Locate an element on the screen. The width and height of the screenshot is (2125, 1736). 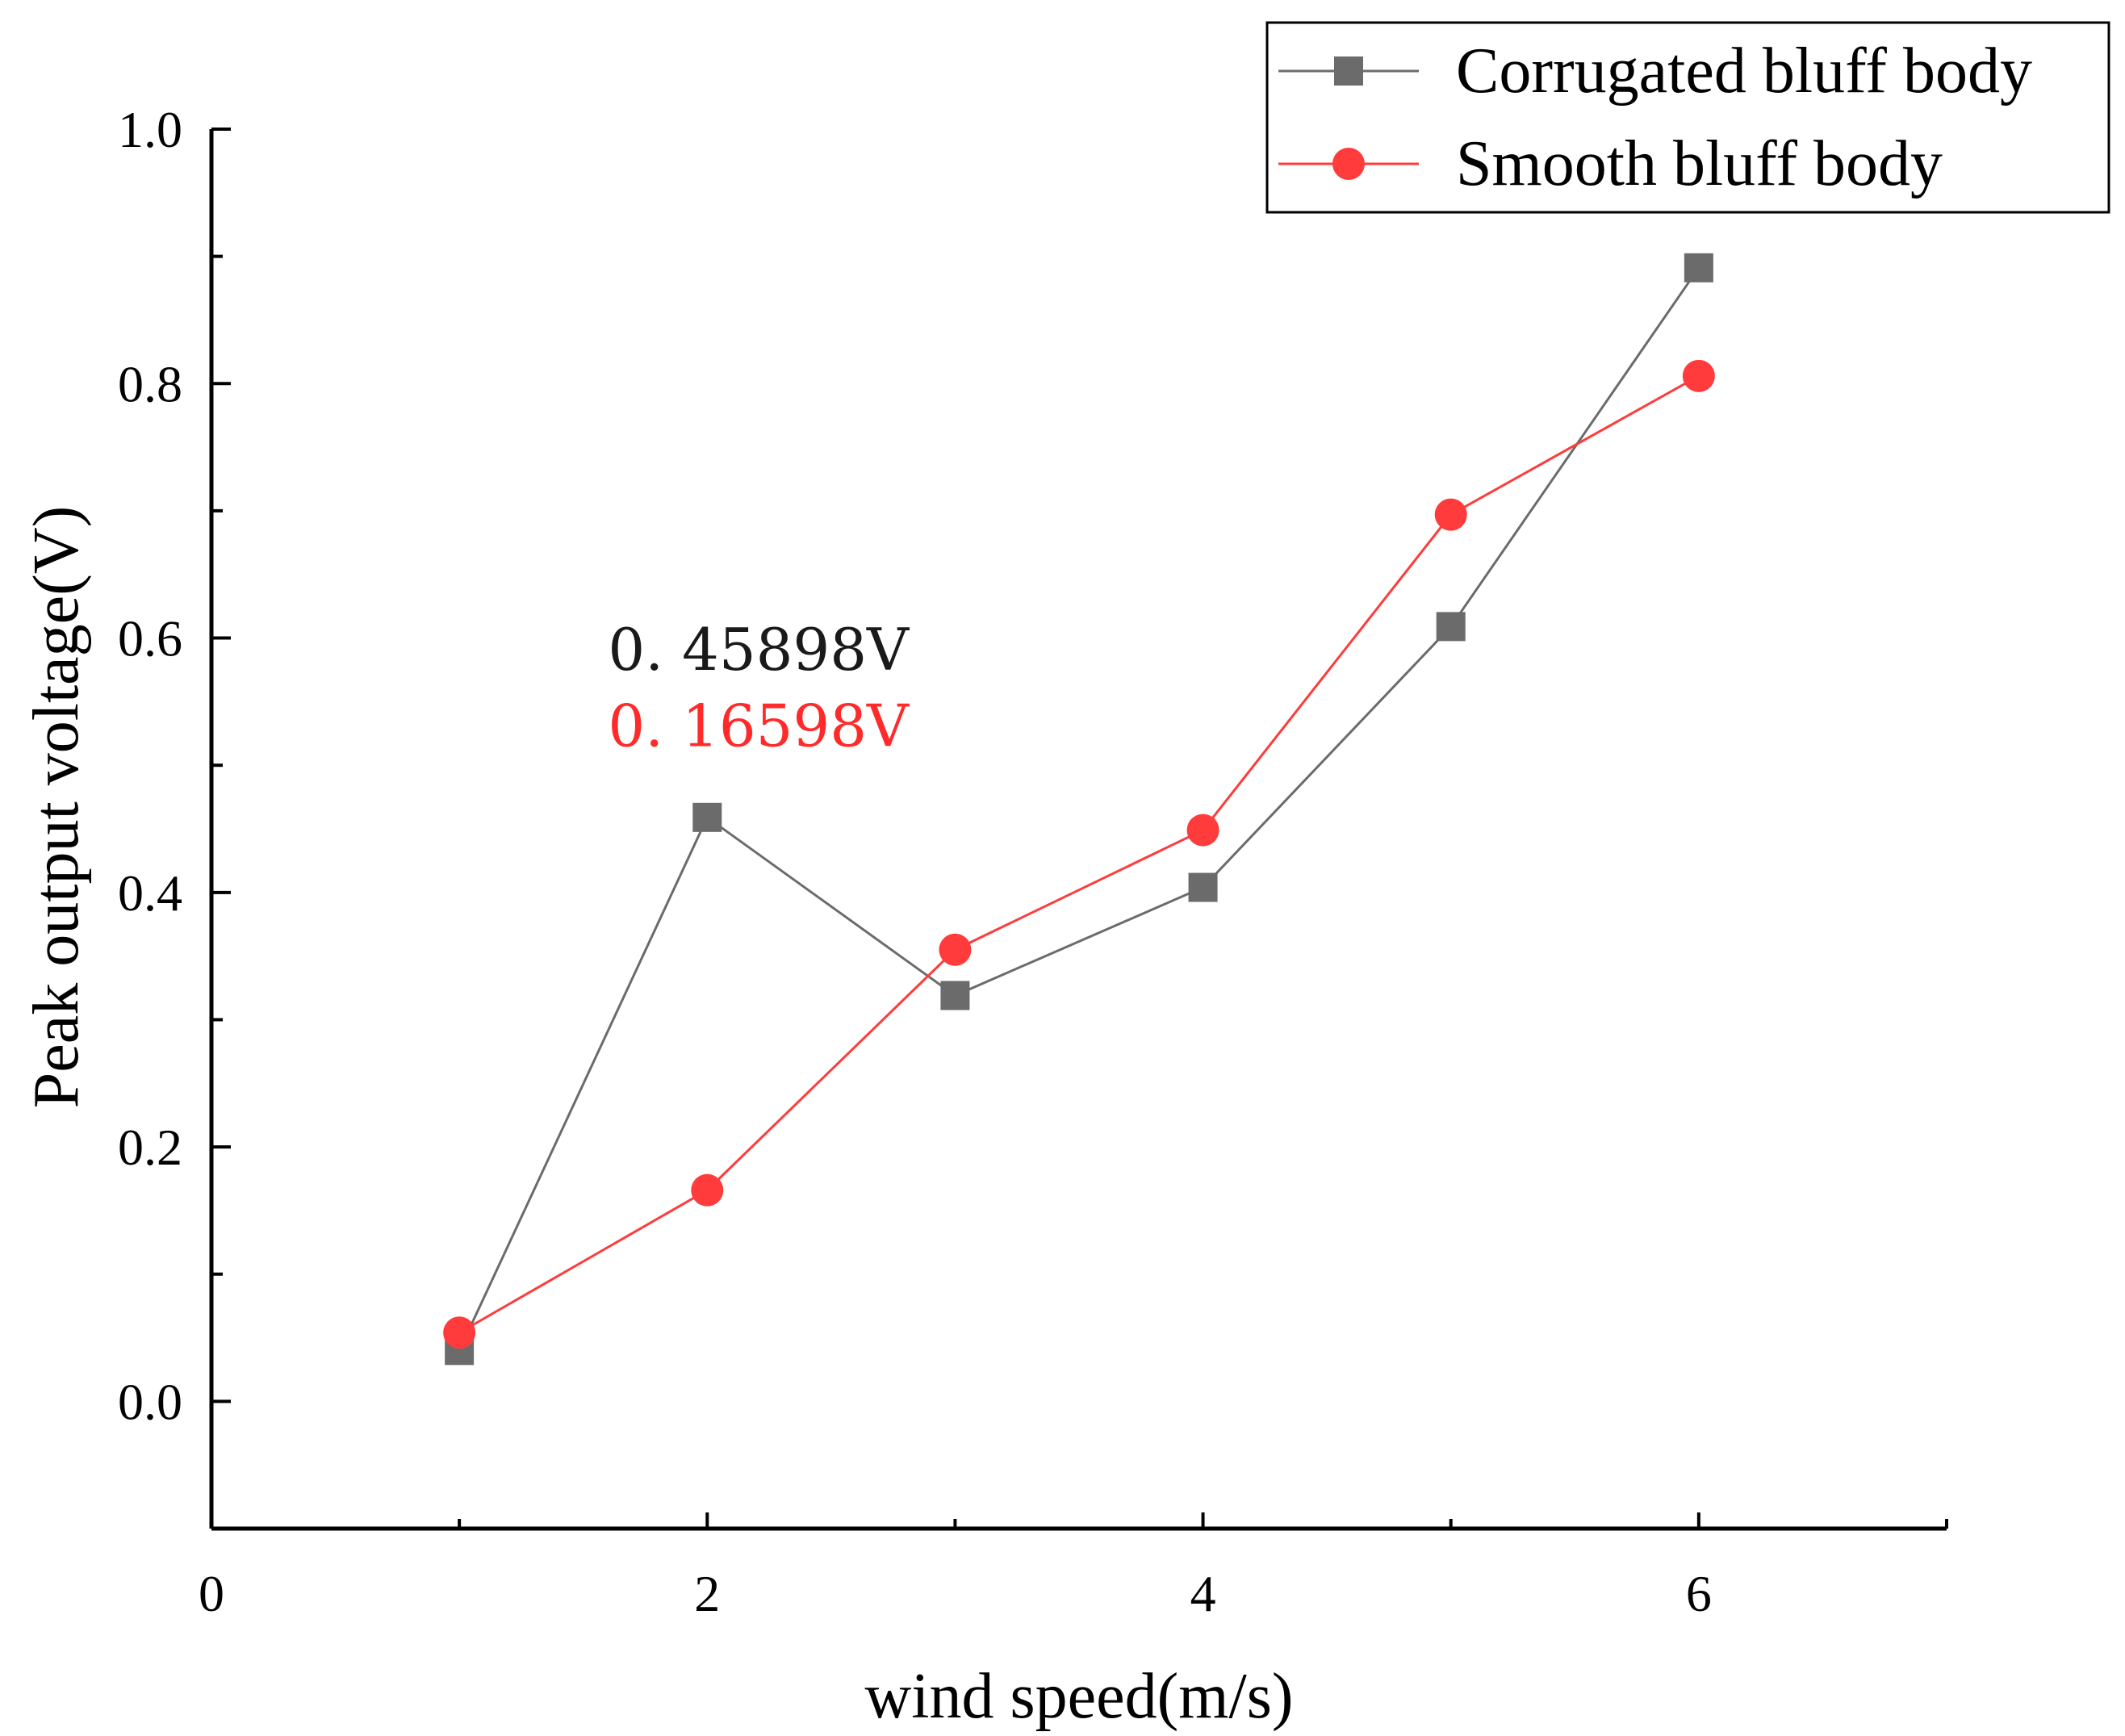
legend-corrugated-label: Corrugated bluff body is located at coordinates (1744, 72).